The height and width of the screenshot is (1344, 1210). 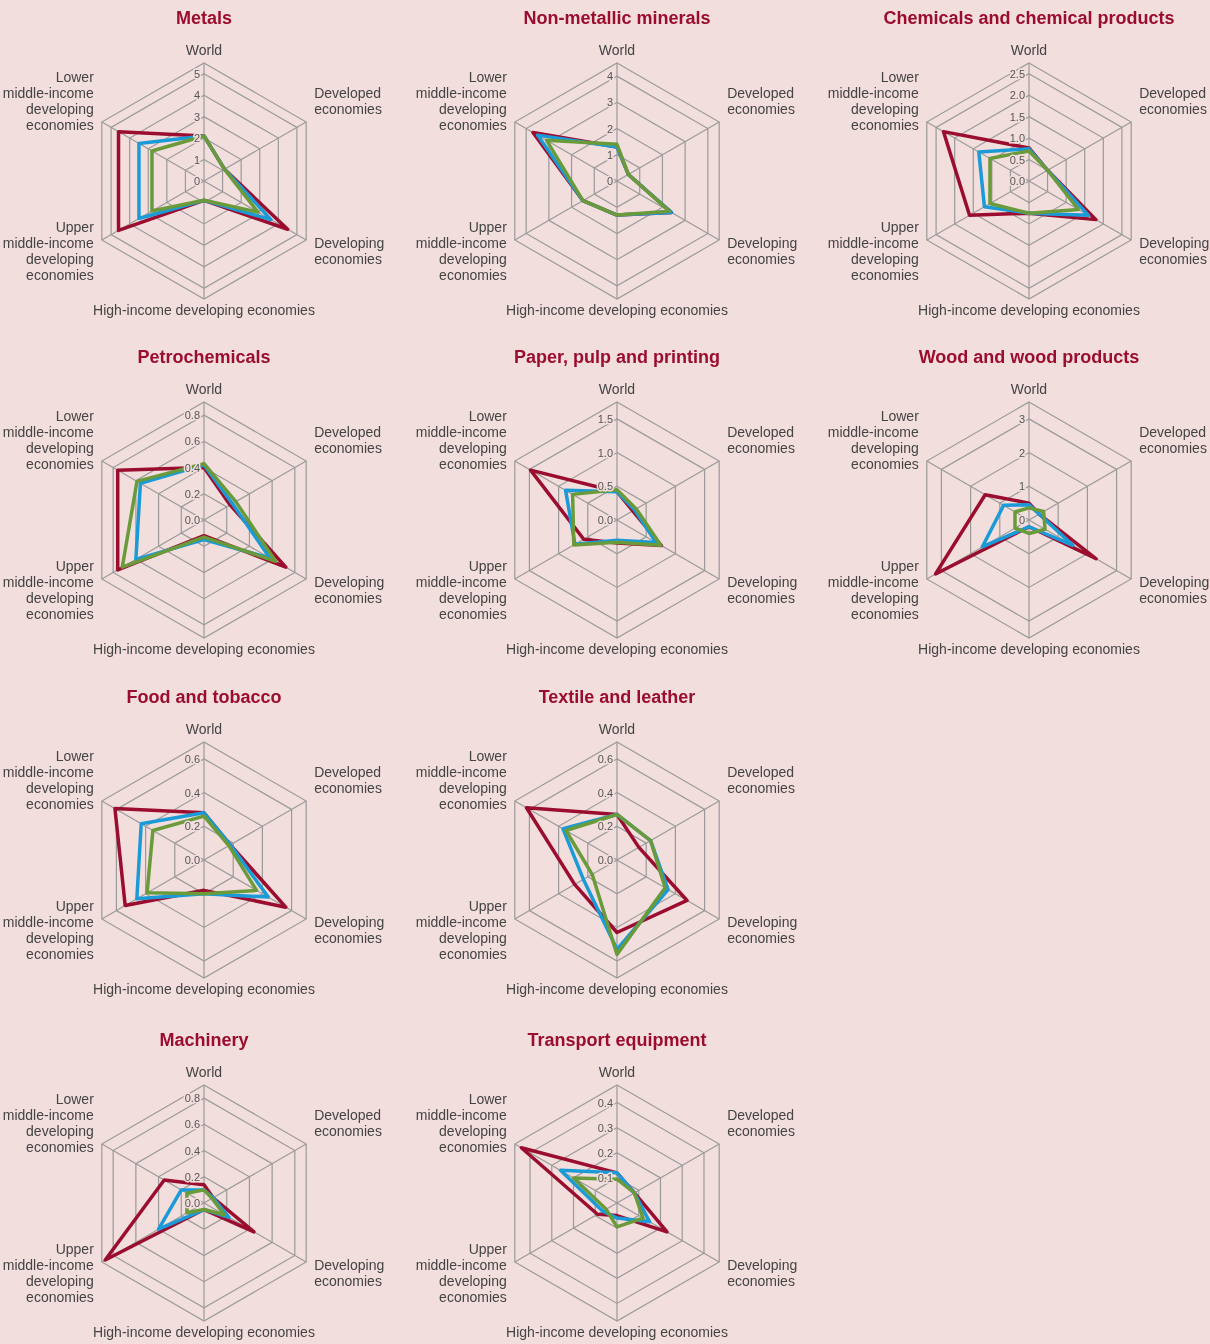 What do you see at coordinates (196, 73) in the screenshot?
I see `y-tick-label: 5` at bounding box center [196, 73].